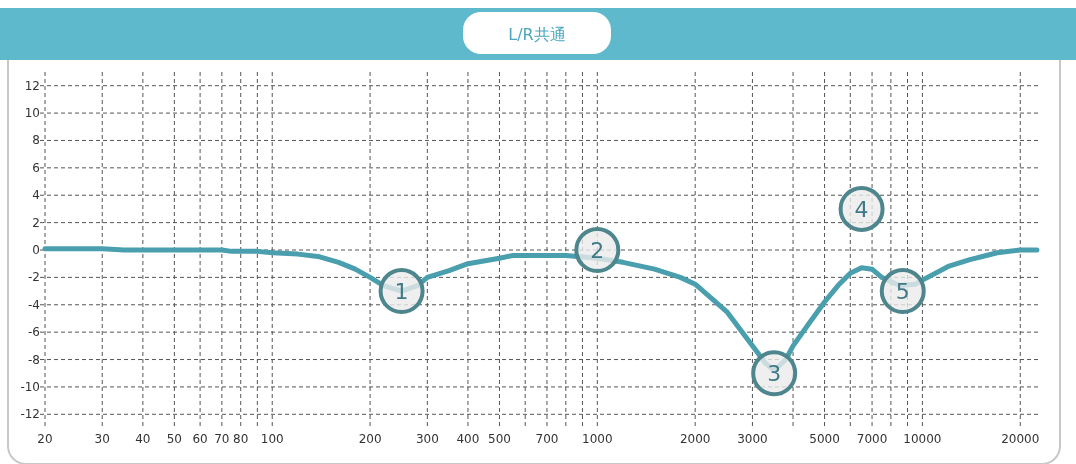 This screenshot has width=1076, height=464. What do you see at coordinates (752, 439) in the screenshot?
I see `x-tick-label: 3000` at bounding box center [752, 439].